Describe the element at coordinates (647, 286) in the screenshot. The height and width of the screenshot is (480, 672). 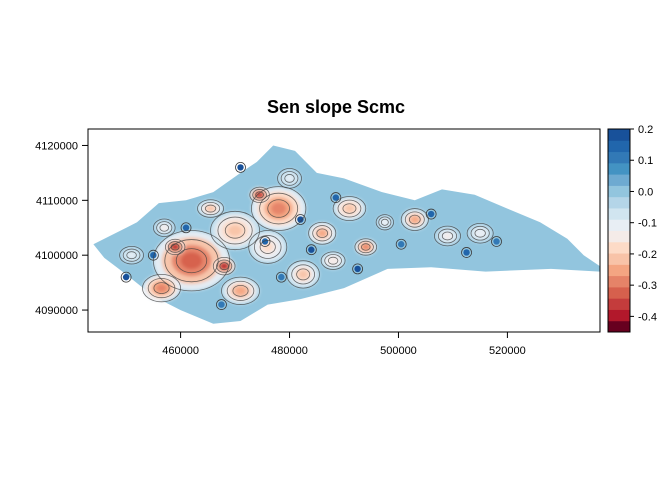
I see `colorbar-tick-label: -0.3` at that location.